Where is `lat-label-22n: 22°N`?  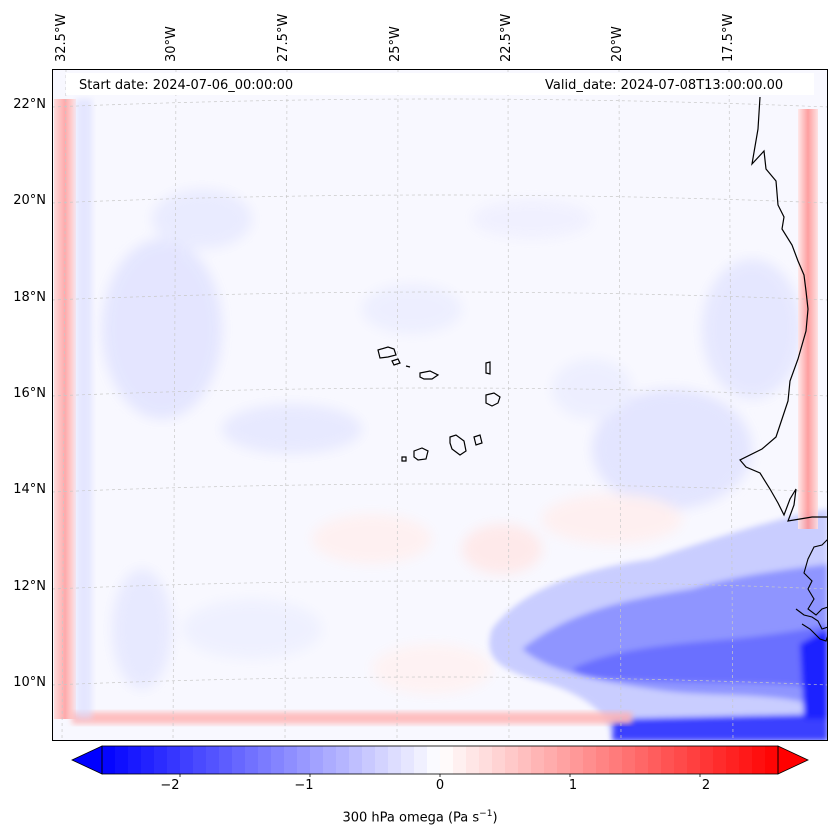
lat-label-22n: 22°N is located at coordinates (29, 104).